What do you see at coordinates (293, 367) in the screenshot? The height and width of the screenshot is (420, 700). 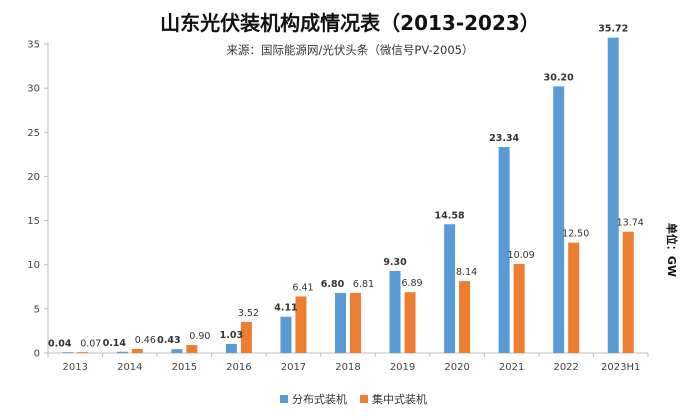 I see `x-tick-label: 2017` at bounding box center [293, 367].